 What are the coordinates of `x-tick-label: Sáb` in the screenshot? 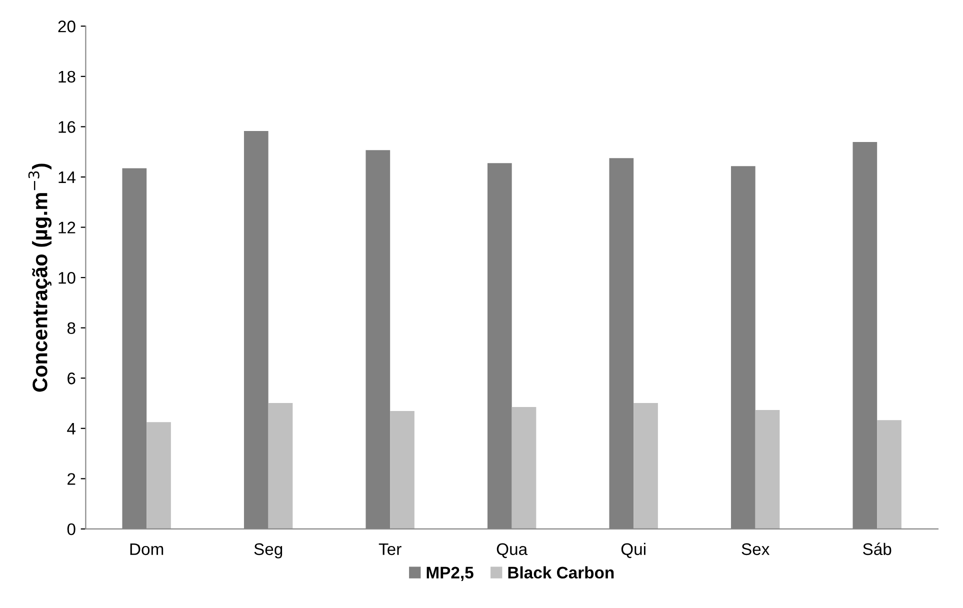 It's located at (877, 549).